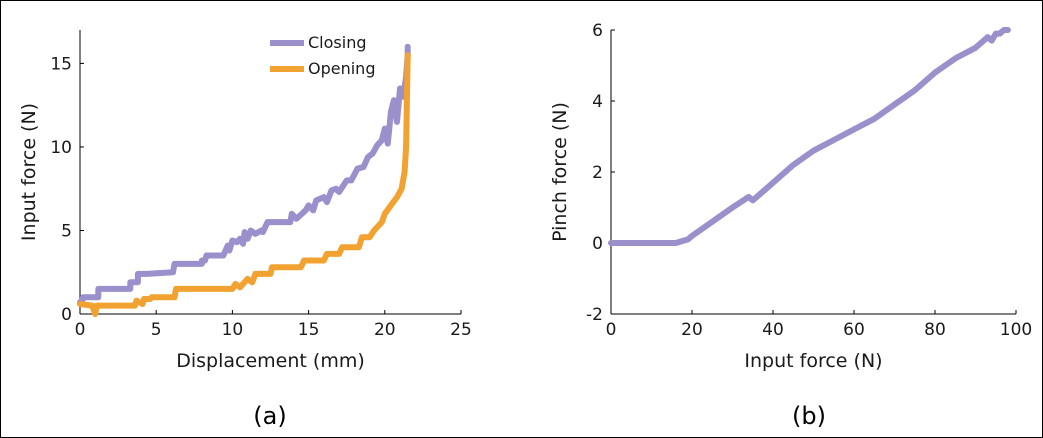 The image size is (1043, 438). I want to click on x-tick-label: 80, so click(935, 330).